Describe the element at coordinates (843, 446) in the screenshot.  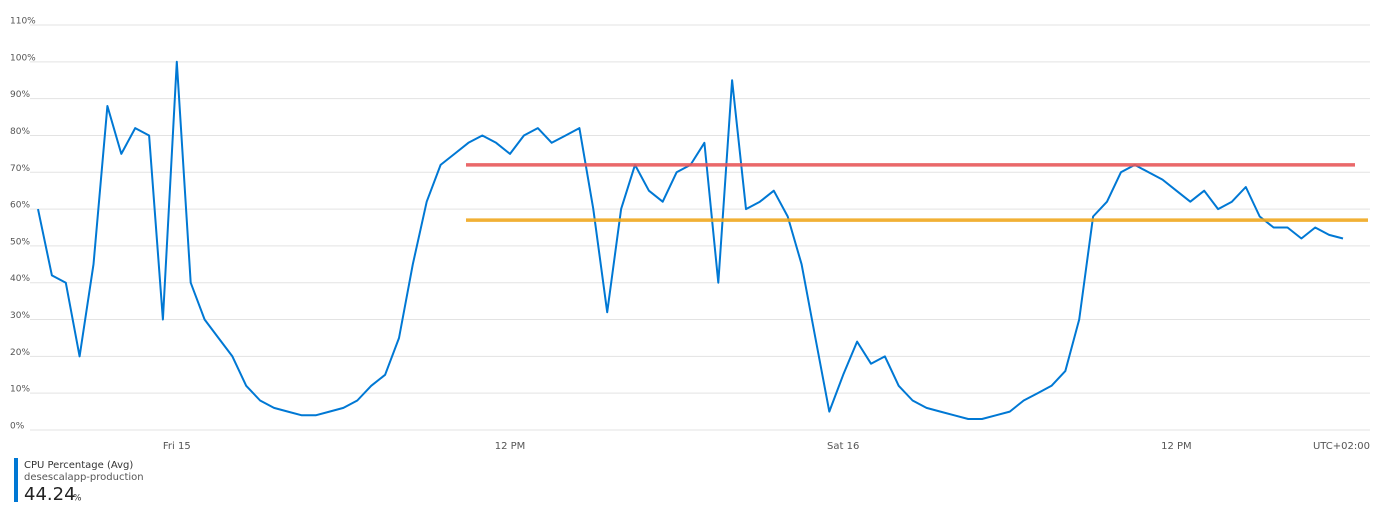
I see `x-tick-label: Sat 16` at that location.